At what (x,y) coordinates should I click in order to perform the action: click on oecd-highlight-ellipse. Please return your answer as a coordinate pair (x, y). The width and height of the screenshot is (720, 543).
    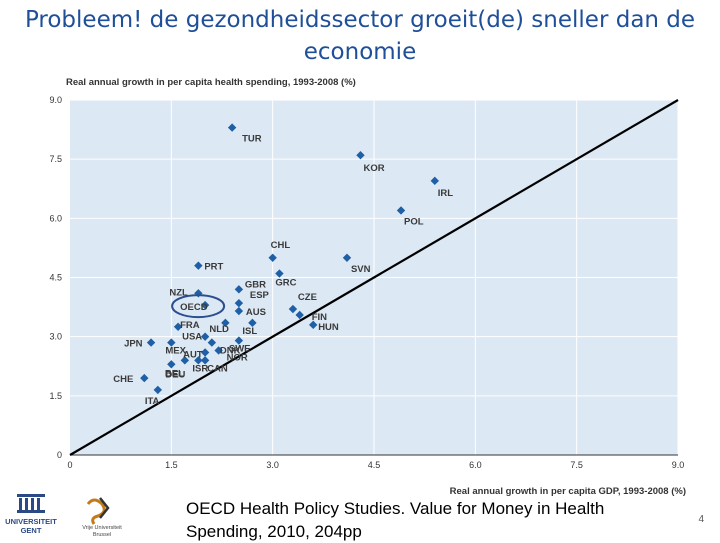
    Looking at the image, I should click on (198, 306).